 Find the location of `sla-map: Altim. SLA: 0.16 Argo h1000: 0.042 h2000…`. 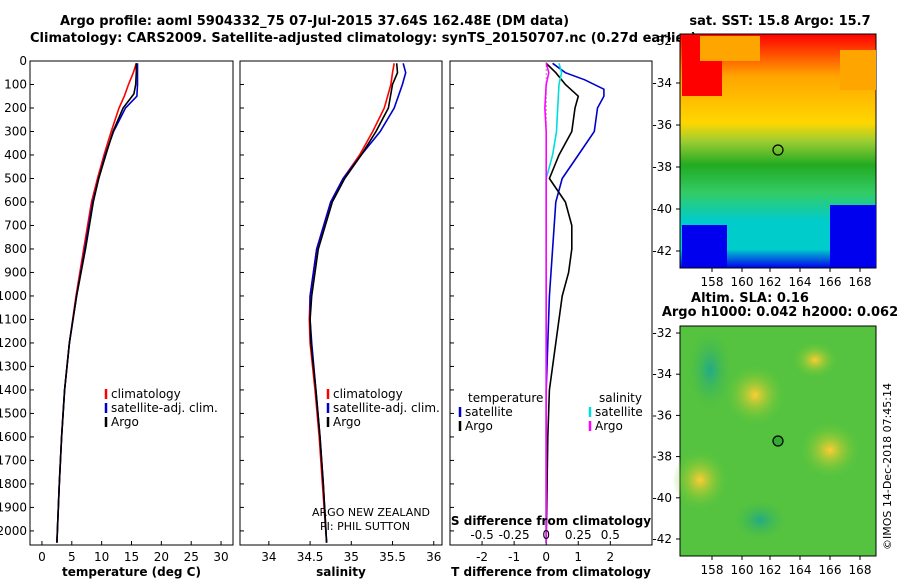

sla-map: Altim. SLA: 0.16 Argo h1000: 0.042 h2000… is located at coordinates (775, 434).